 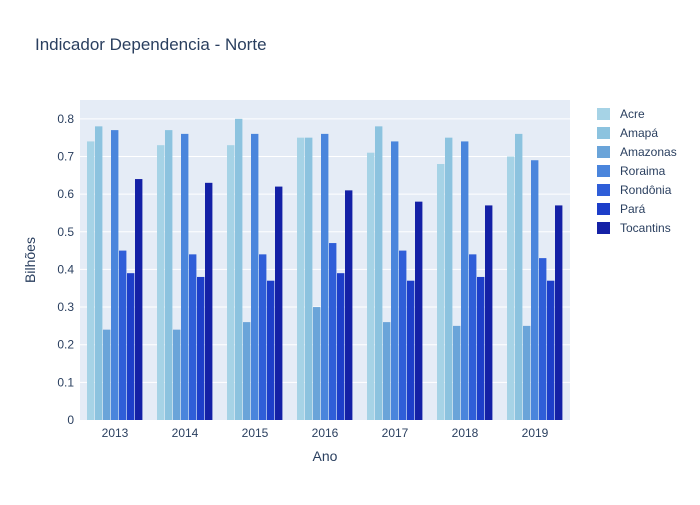 I want to click on bar-par--2017, so click(x=411, y=350).